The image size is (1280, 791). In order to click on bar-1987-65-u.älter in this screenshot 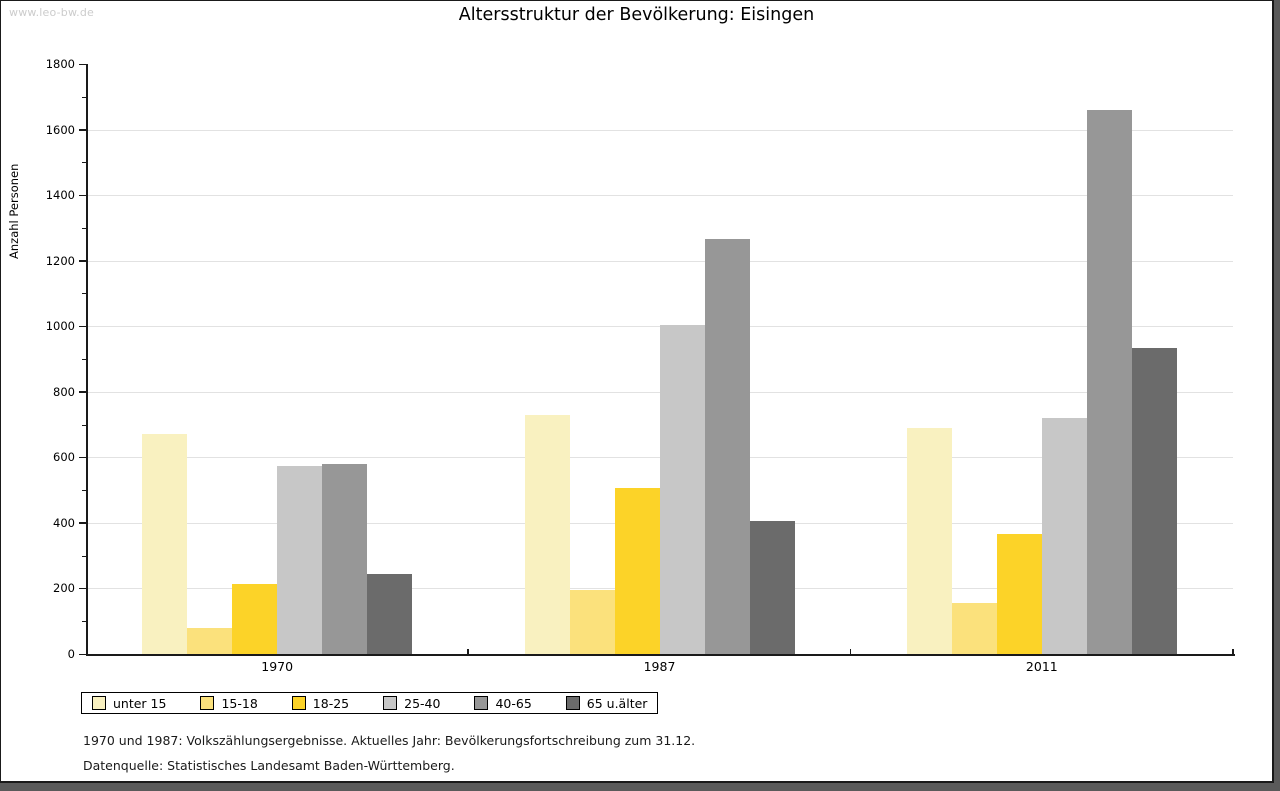, I will do `click(772, 587)`.